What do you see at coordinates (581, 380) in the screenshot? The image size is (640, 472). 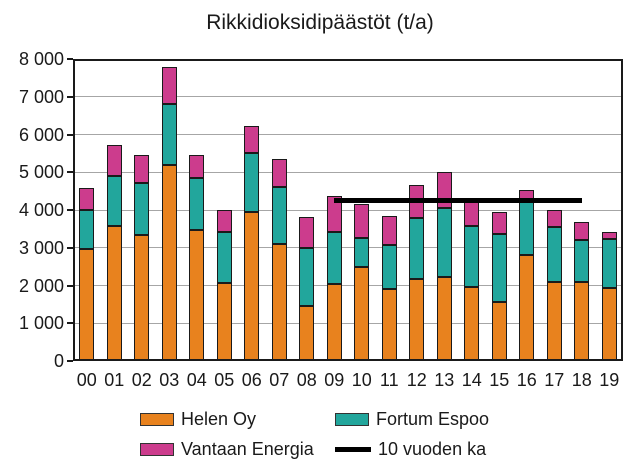 I see `x-tick-label: 18` at bounding box center [581, 380].